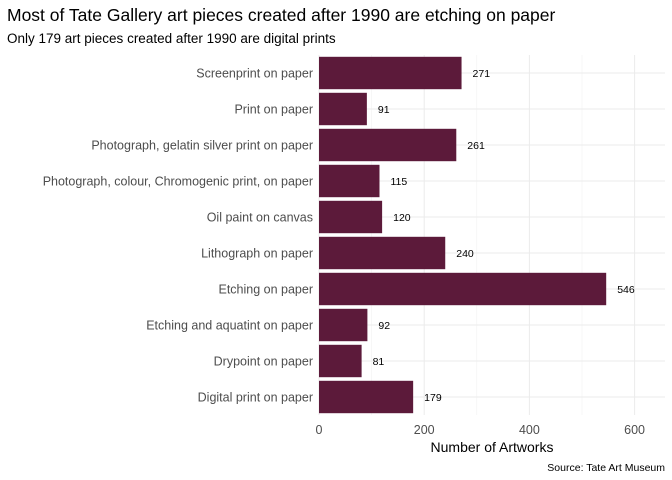 The height and width of the screenshot is (480, 672). What do you see at coordinates (257, 254) in the screenshot?
I see `category-label: Lithograph on paper` at bounding box center [257, 254].